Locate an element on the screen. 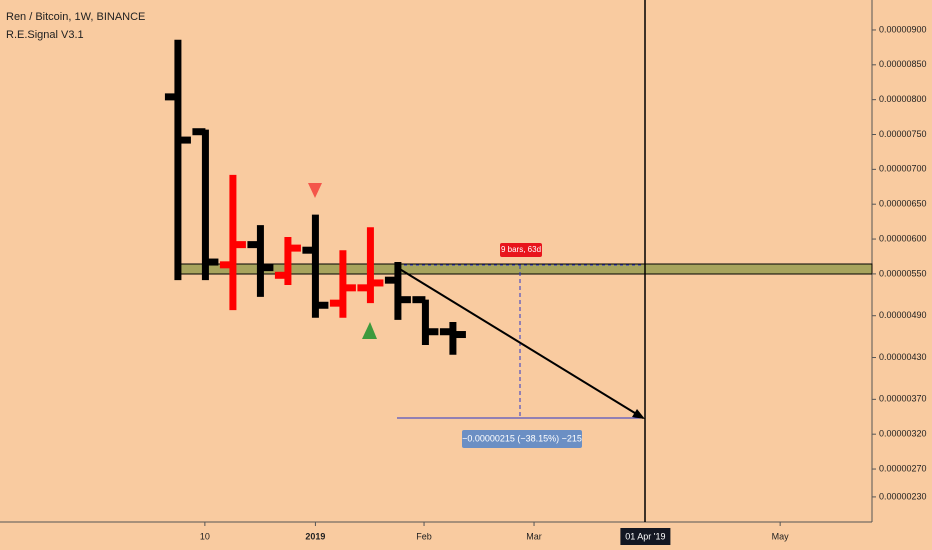  x-tick-label: Mar is located at coordinates (534, 536).